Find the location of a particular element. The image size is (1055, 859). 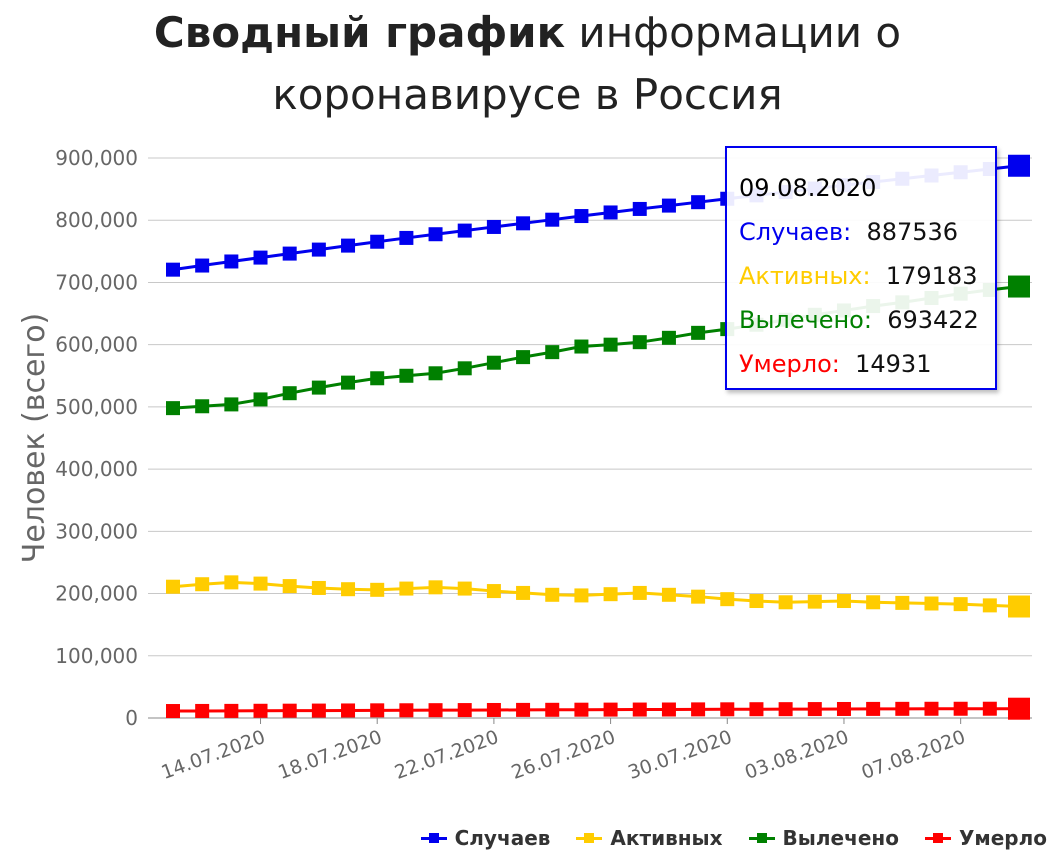

y-tick-label: 900,000 is located at coordinates (96, 158).